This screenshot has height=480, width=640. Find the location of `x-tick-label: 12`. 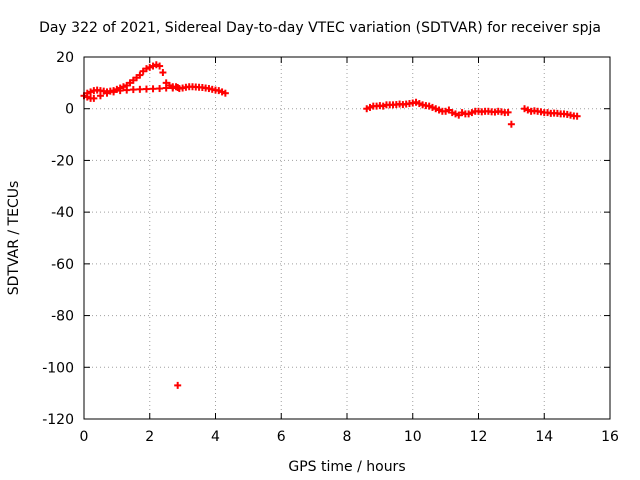

x-tick-label: 12 is located at coordinates (479, 437).